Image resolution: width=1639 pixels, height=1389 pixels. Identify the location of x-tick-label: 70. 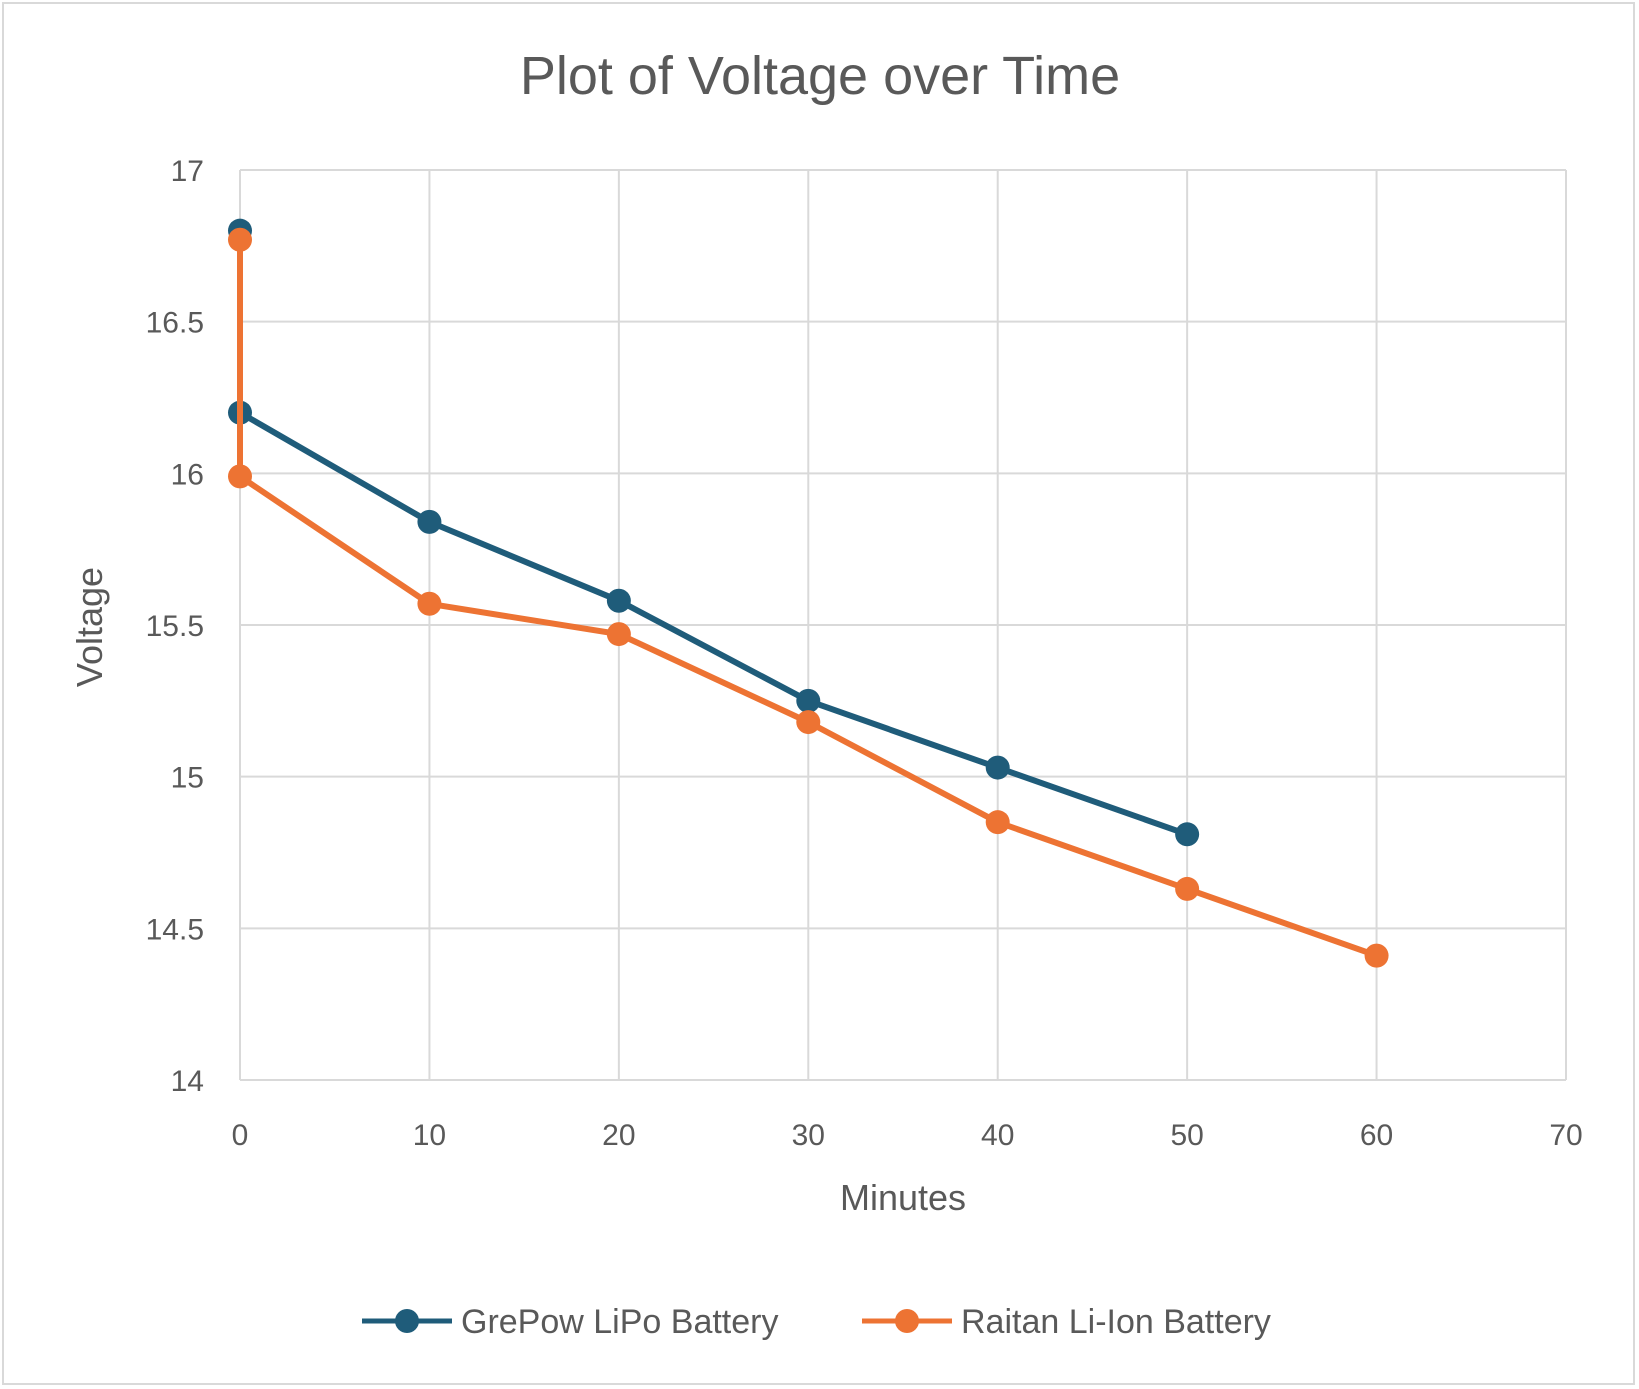
(1565, 1135).